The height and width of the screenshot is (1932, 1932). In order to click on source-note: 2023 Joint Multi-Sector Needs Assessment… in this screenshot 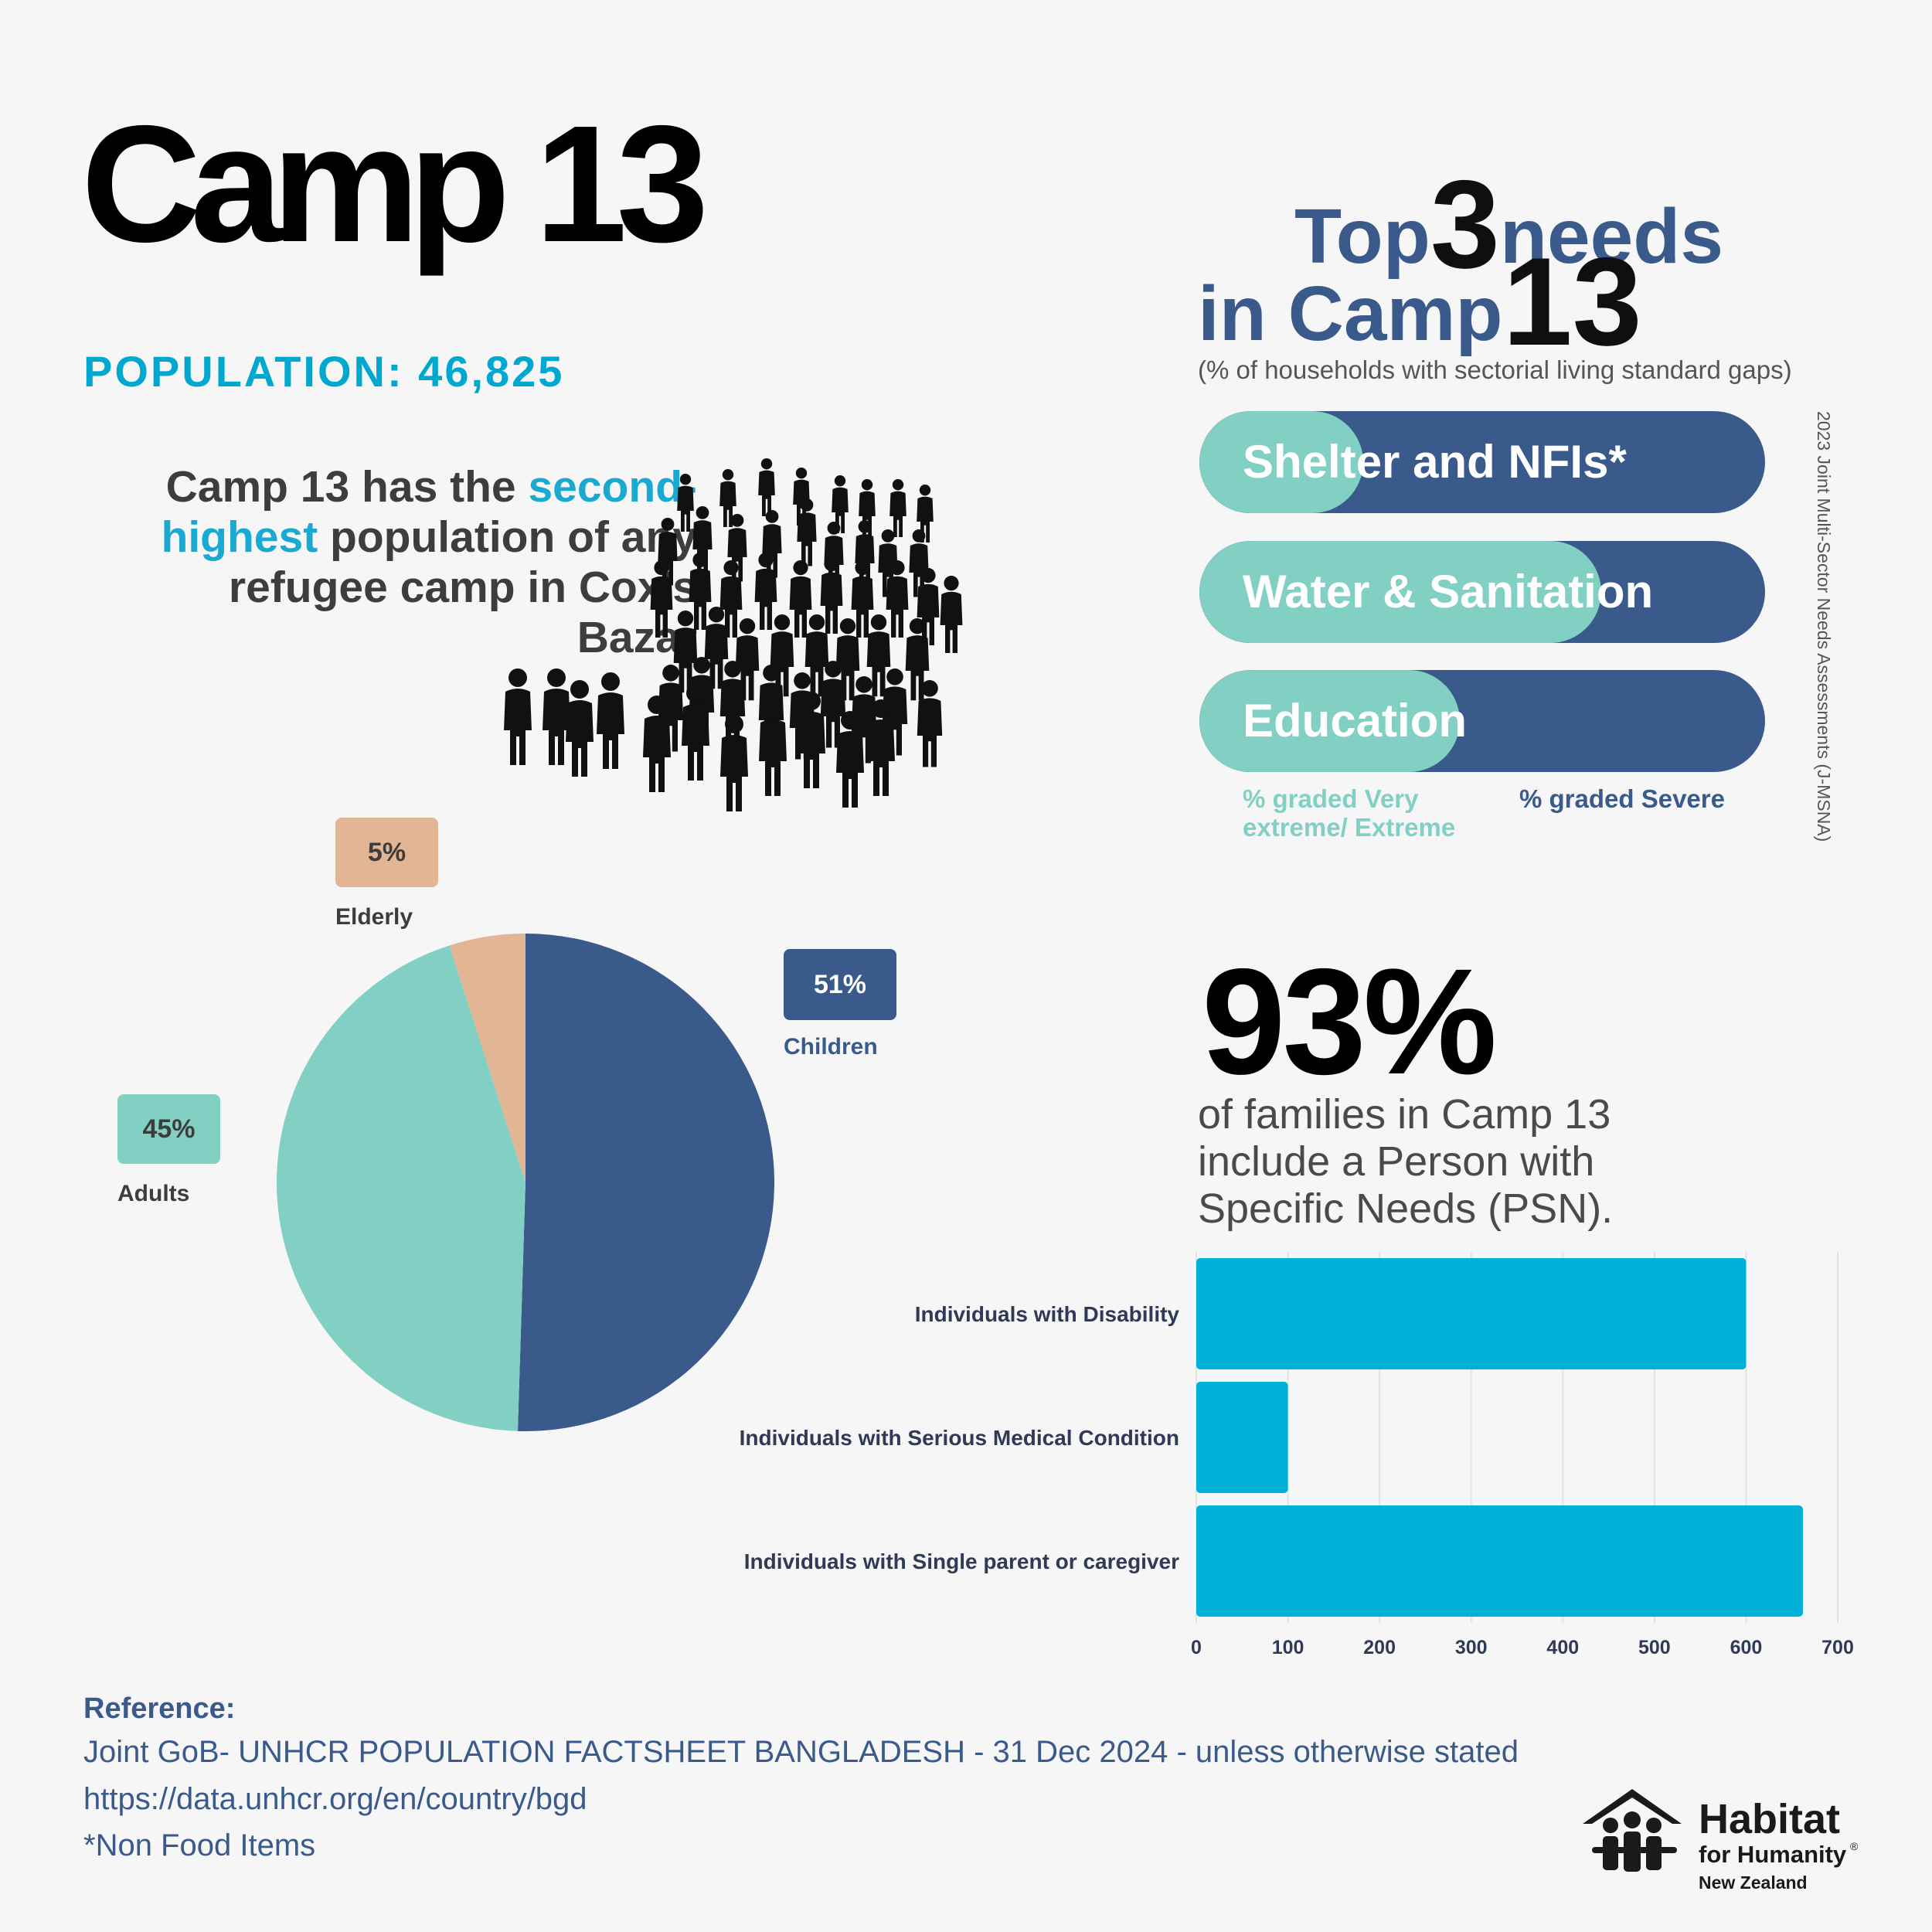, I will do `click(1824, 627)`.